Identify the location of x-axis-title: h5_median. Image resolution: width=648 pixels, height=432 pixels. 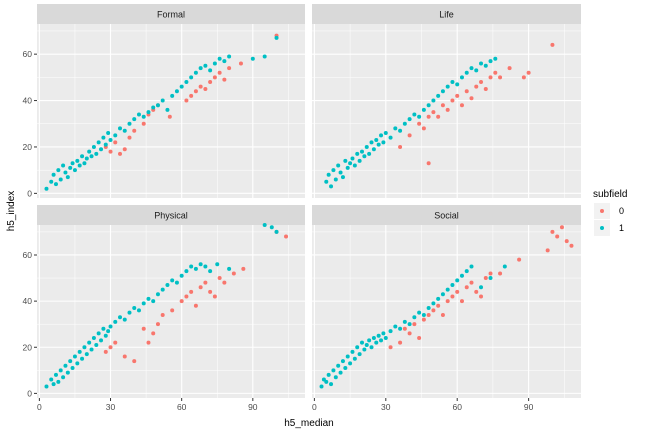
(308, 423).